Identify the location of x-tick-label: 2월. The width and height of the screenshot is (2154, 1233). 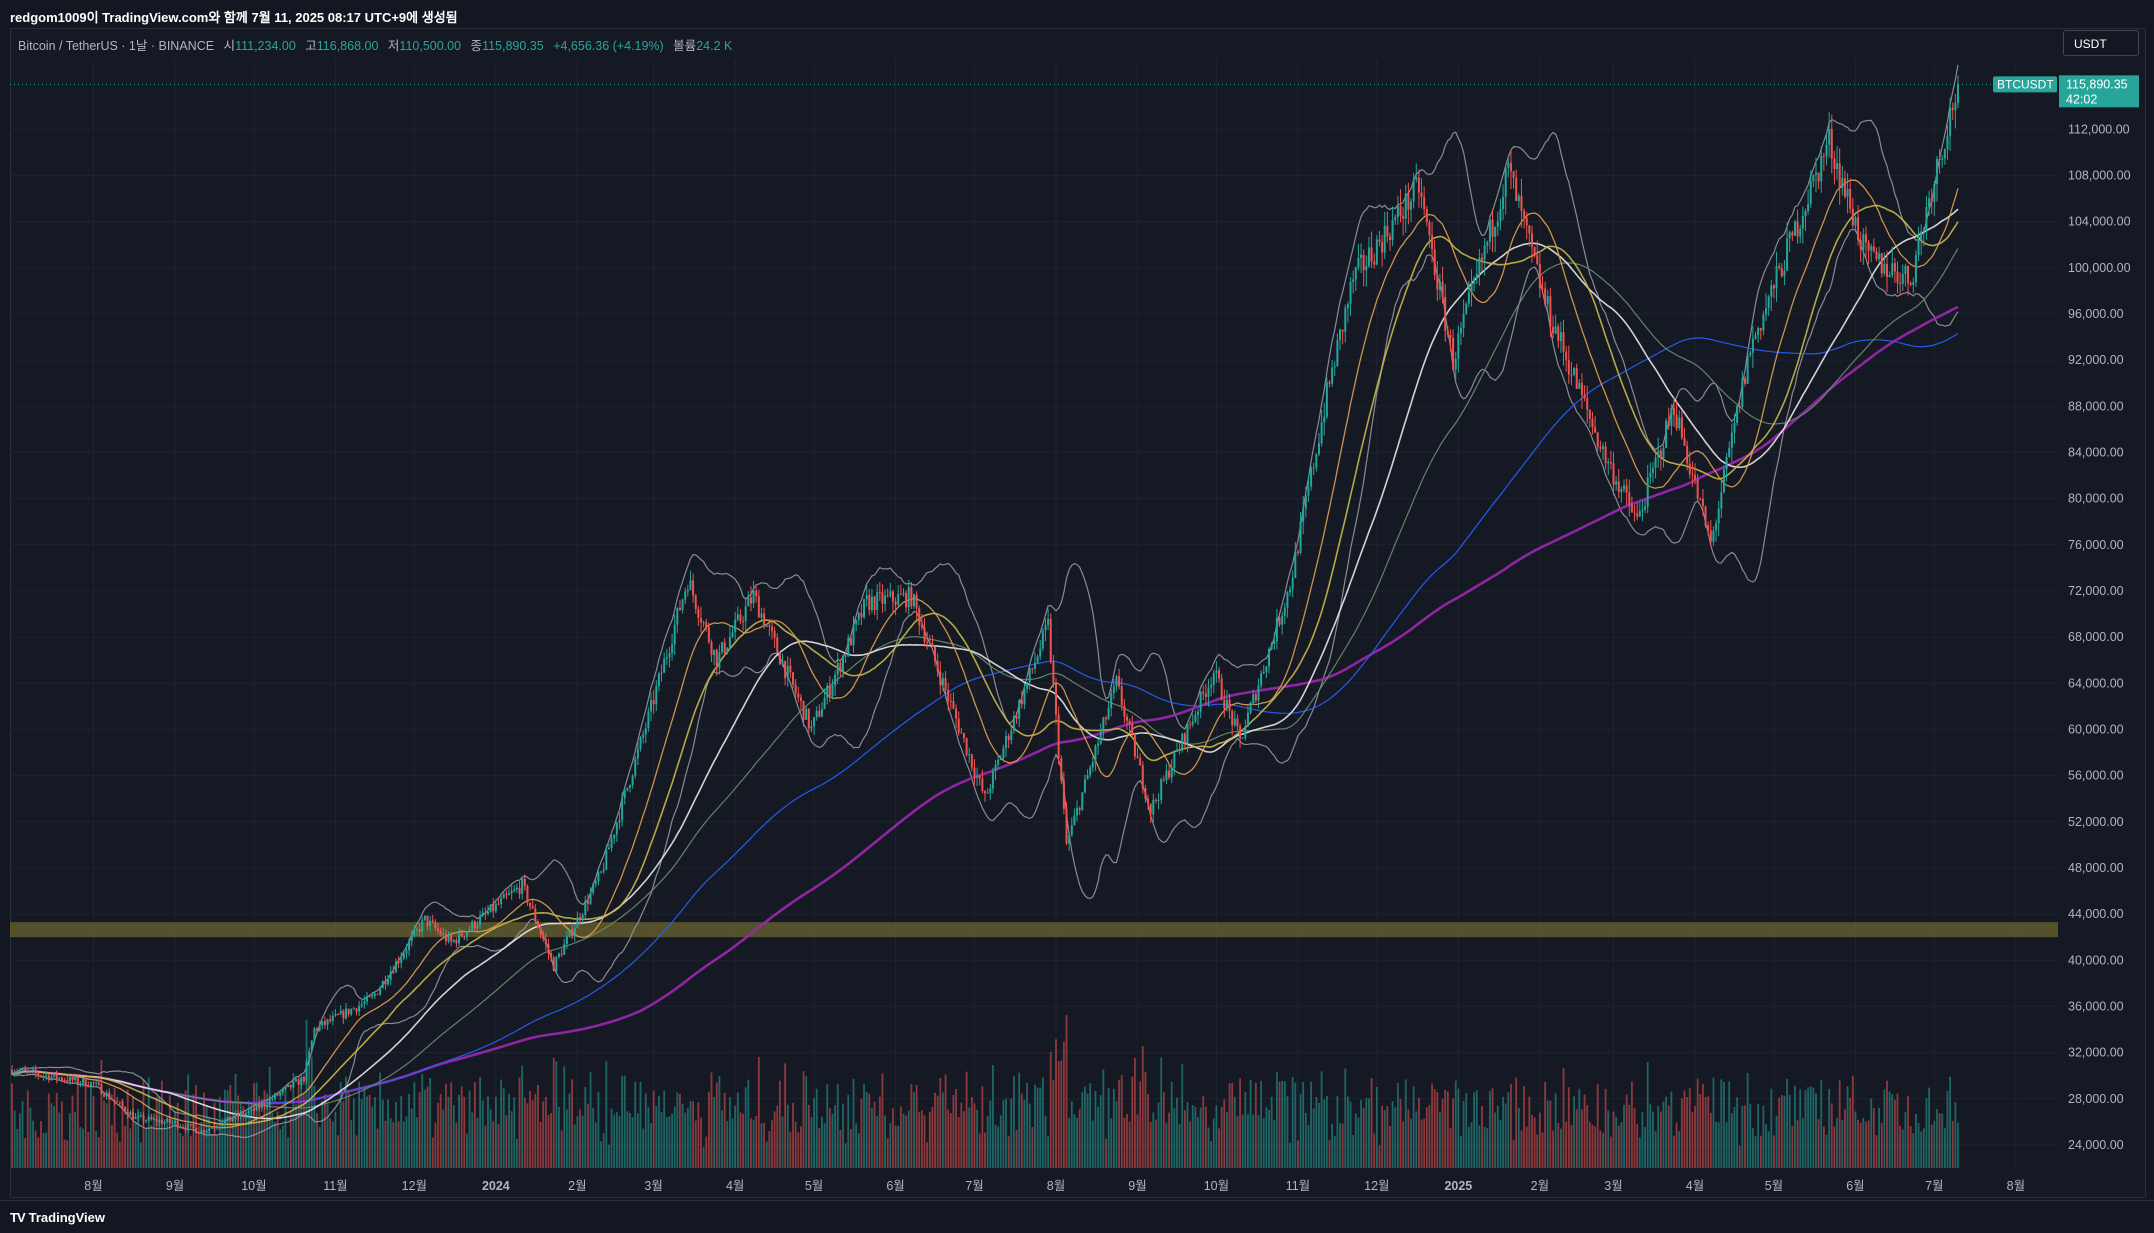
(1540, 1186).